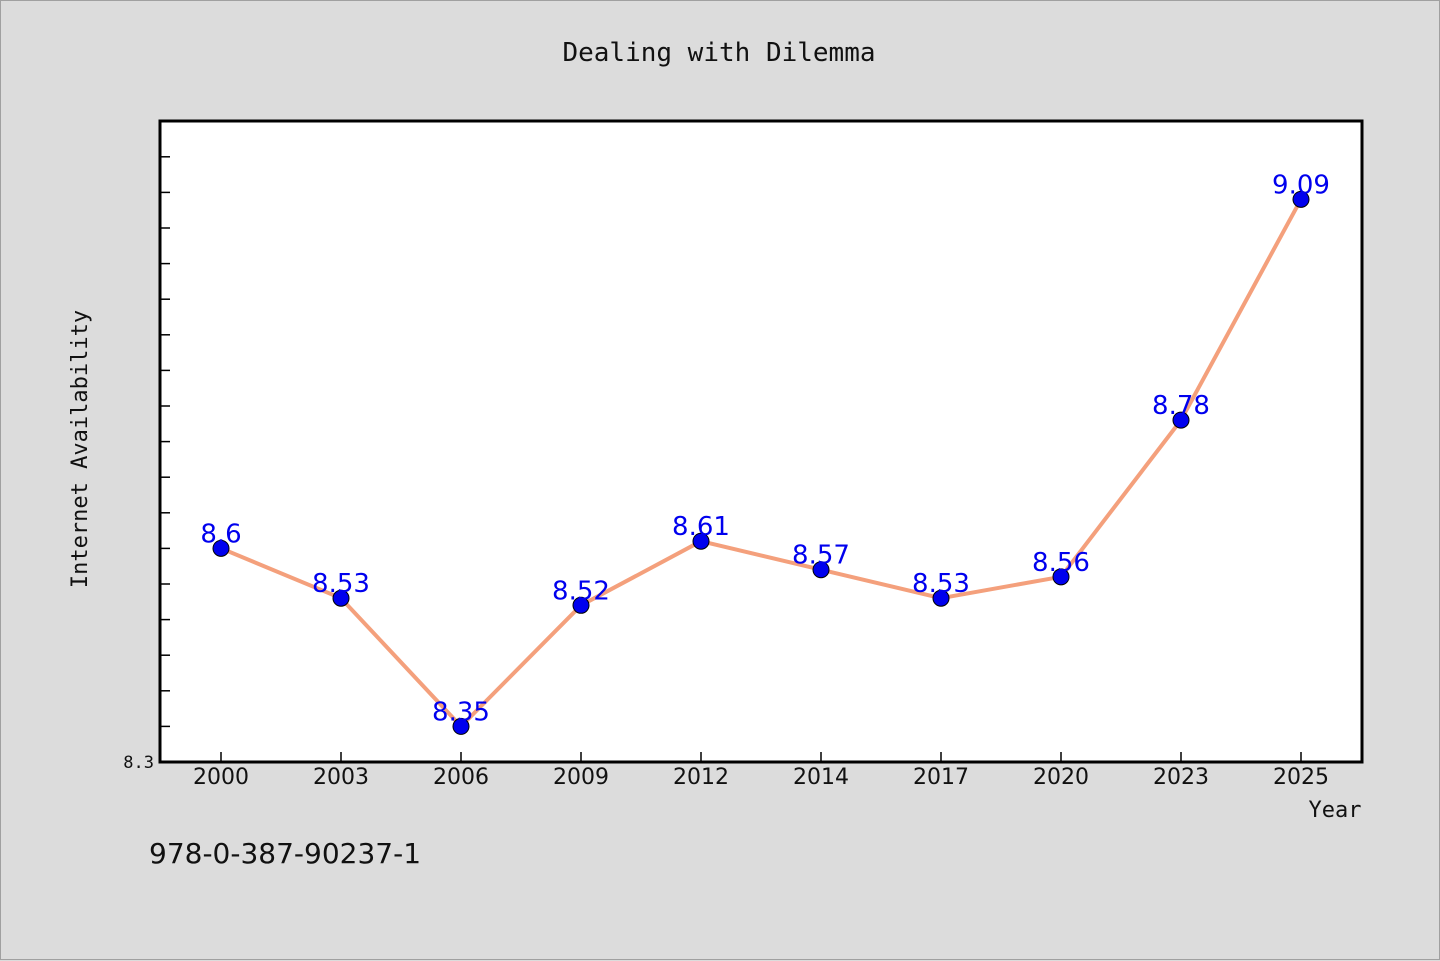 This screenshot has width=1440, height=961. What do you see at coordinates (1061, 563) in the screenshot?
I see `data-label: 8.56` at bounding box center [1061, 563].